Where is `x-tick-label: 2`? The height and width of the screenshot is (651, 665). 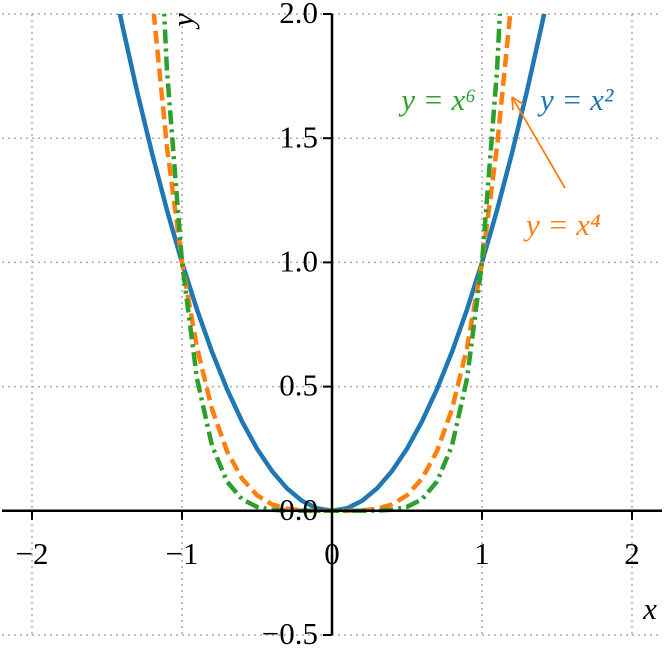
x-tick-label: 2 is located at coordinates (632, 553).